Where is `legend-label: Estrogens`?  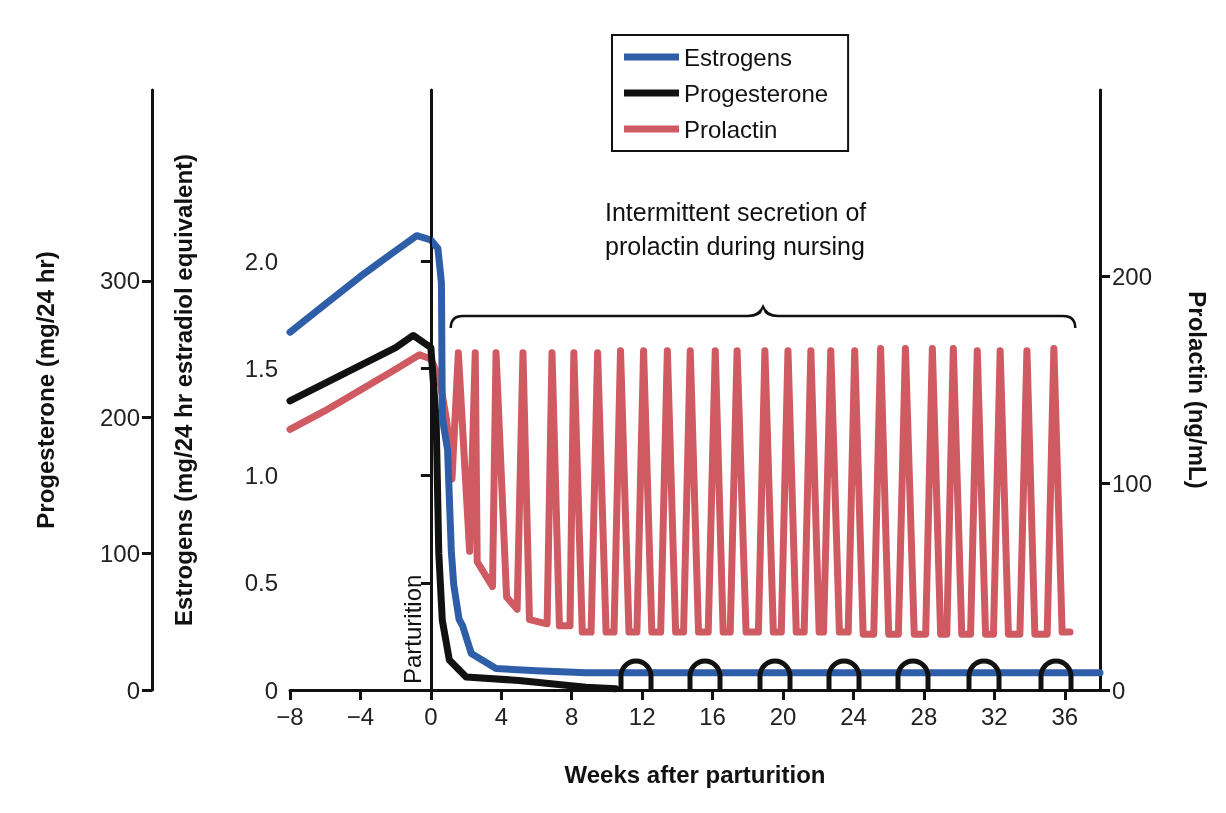
legend-label: Estrogens is located at coordinates (738, 57).